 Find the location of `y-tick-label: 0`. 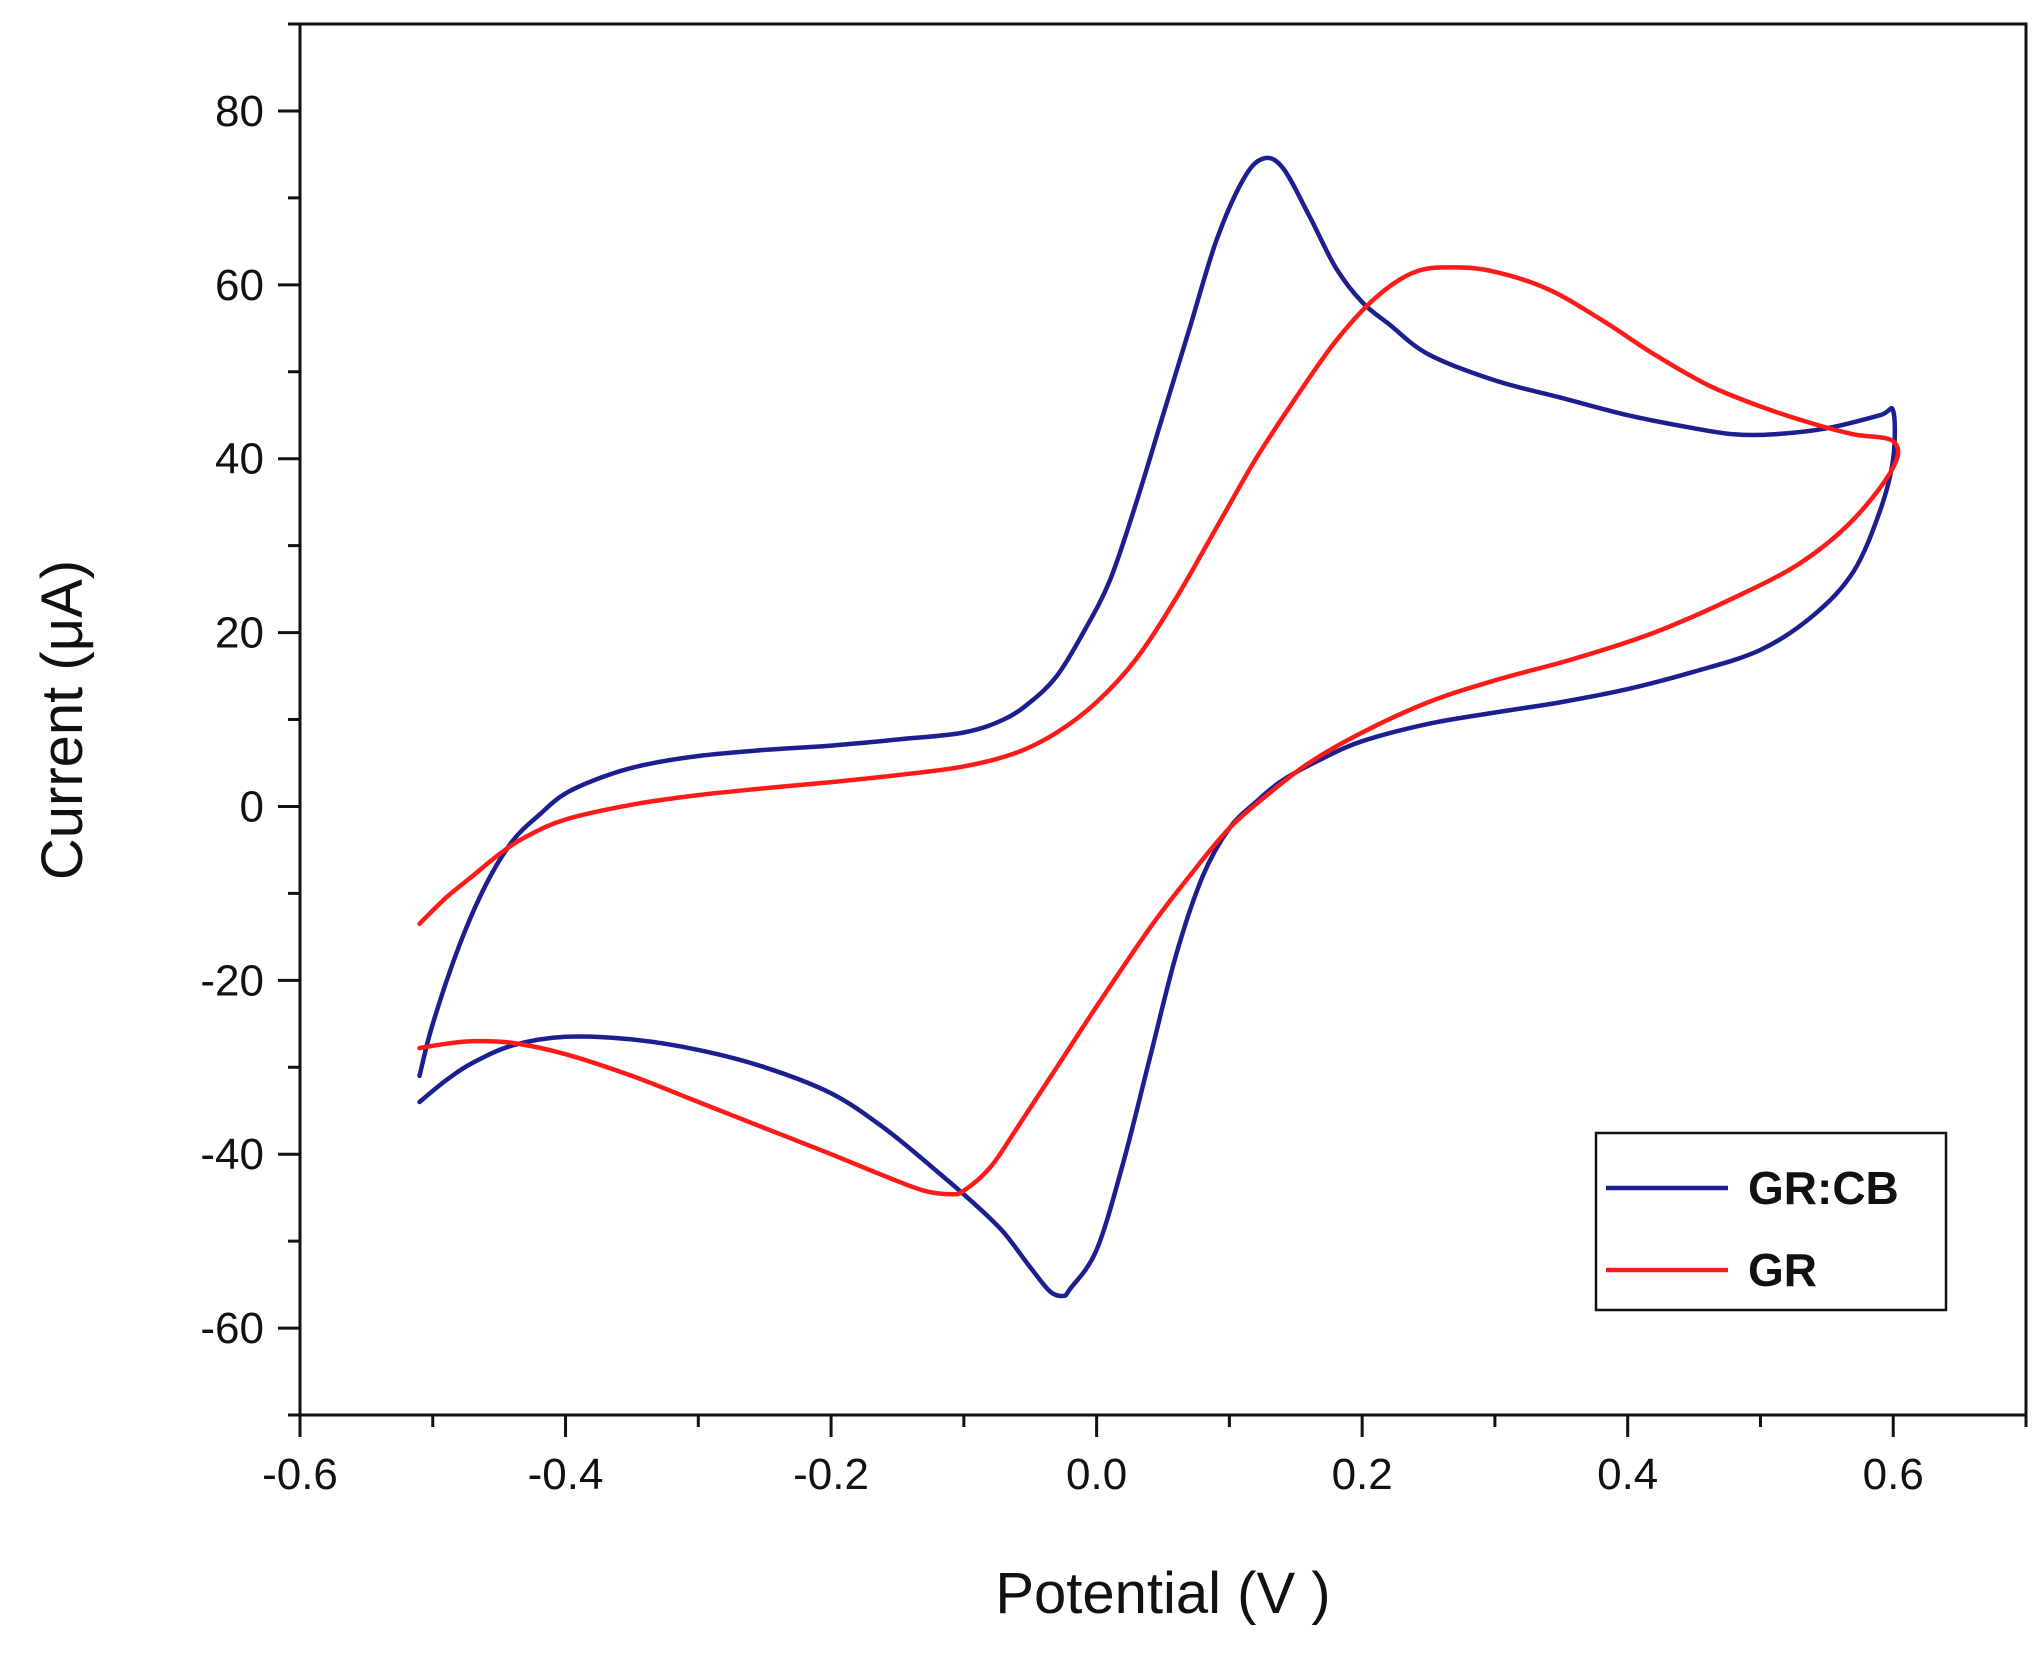

y-tick-label: 0 is located at coordinates (252, 806).